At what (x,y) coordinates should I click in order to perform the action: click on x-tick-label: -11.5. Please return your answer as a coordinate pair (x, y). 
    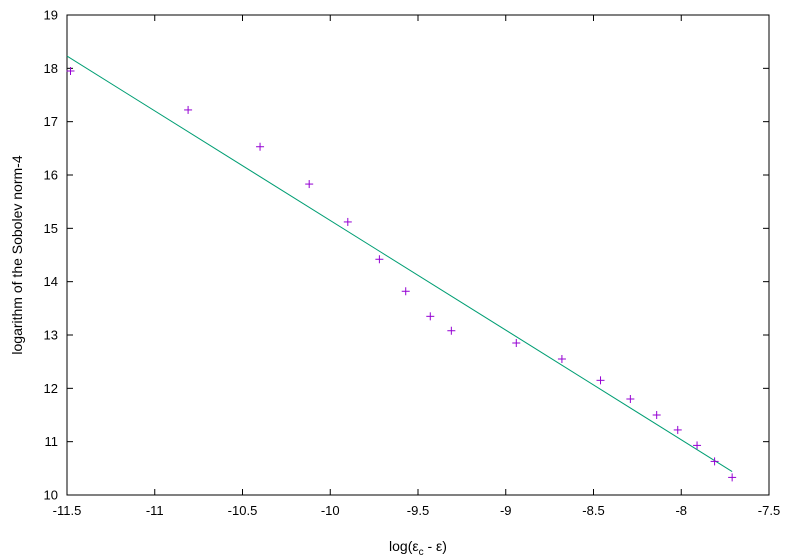
    Looking at the image, I should click on (67, 510).